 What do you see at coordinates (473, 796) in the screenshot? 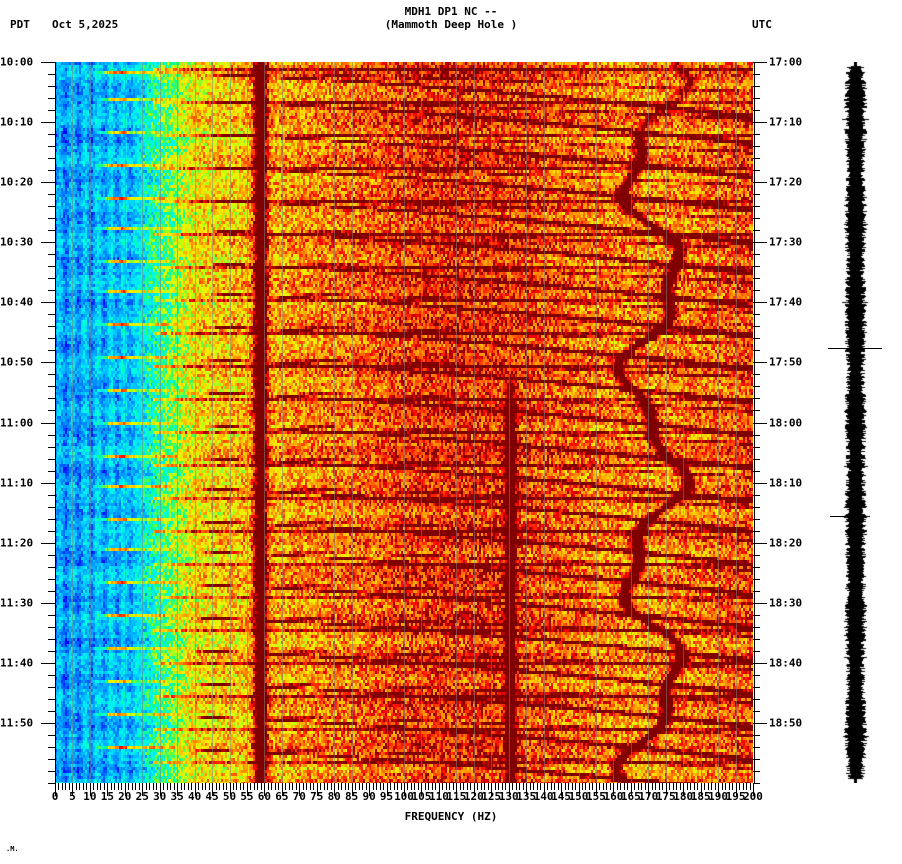
I see `freq-label: 120` at bounding box center [473, 796].